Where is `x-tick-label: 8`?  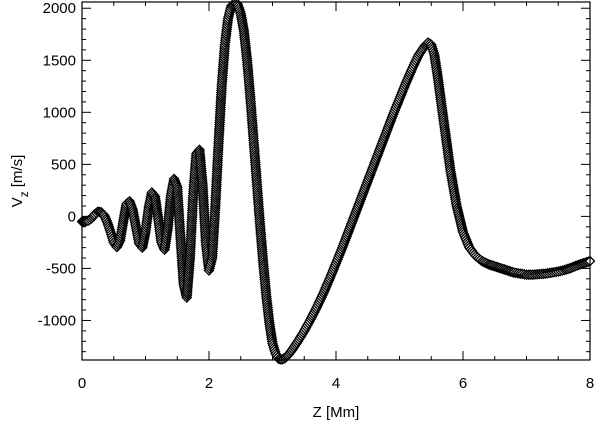 x-tick-label: 8 is located at coordinates (590, 383).